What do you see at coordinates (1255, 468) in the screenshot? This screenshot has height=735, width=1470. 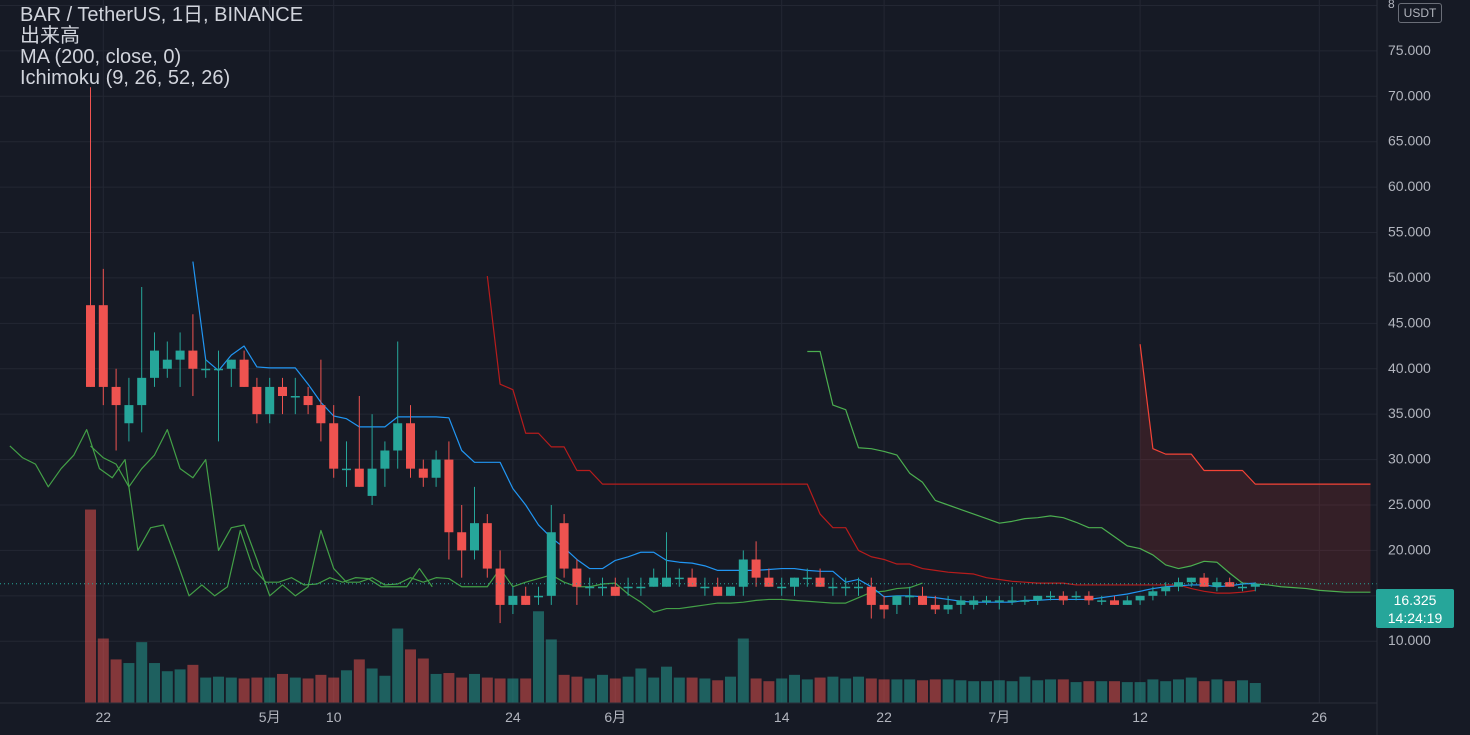 I see `ichimoku-cloud-layer` at bounding box center [1255, 468].